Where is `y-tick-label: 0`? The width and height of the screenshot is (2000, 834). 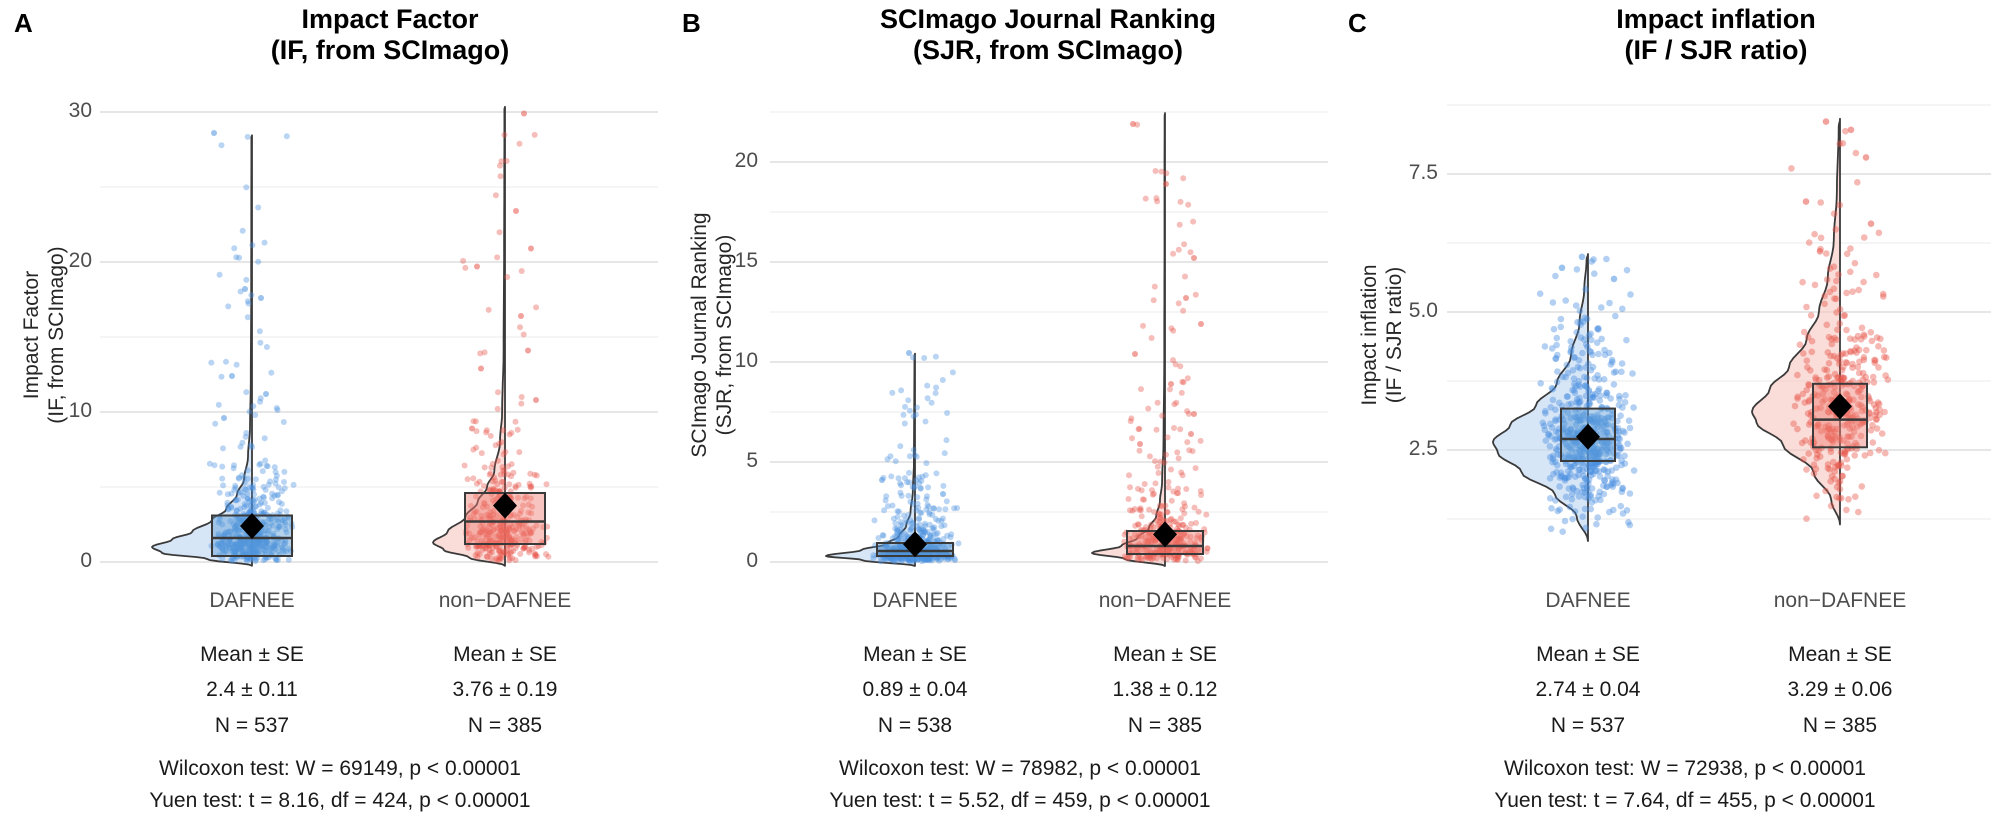 y-tick-label: 0 is located at coordinates (86, 560).